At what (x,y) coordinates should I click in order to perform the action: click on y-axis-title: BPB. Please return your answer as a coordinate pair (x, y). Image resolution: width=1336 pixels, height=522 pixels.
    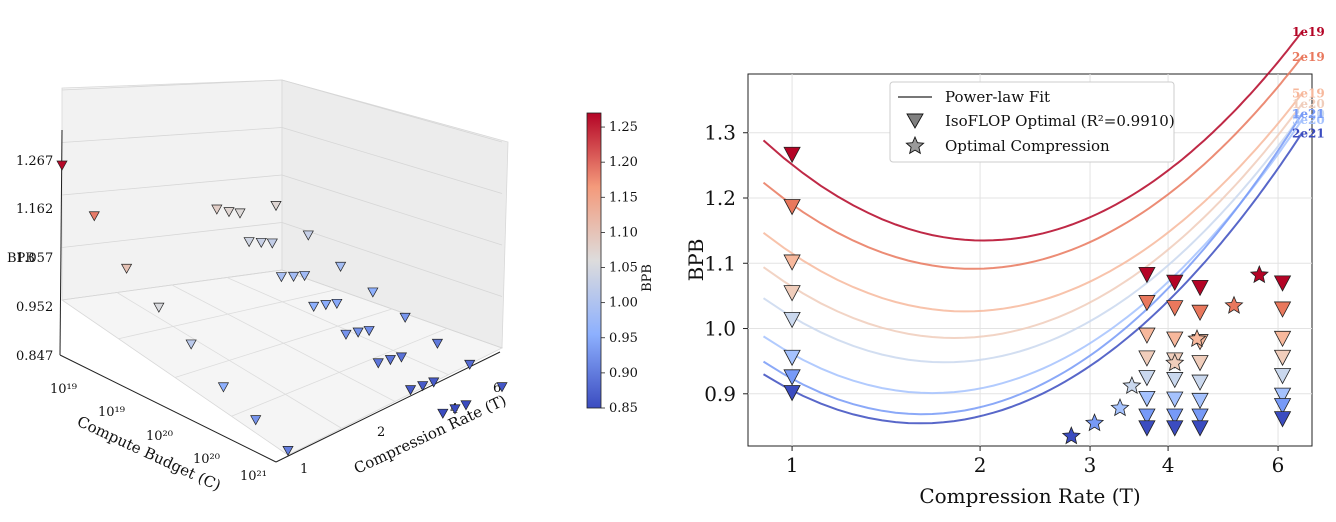
    Looking at the image, I should click on (696, 260).